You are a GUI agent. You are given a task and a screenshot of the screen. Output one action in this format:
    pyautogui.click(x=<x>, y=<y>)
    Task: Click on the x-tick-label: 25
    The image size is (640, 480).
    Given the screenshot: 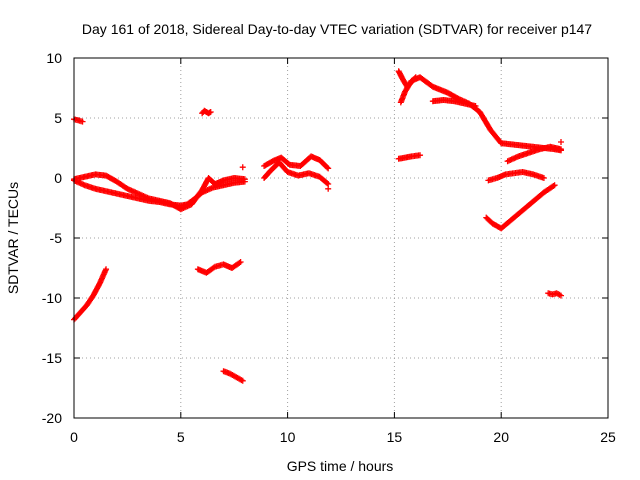 What is the action you would take?
    pyautogui.click(x=608, y=437)
    